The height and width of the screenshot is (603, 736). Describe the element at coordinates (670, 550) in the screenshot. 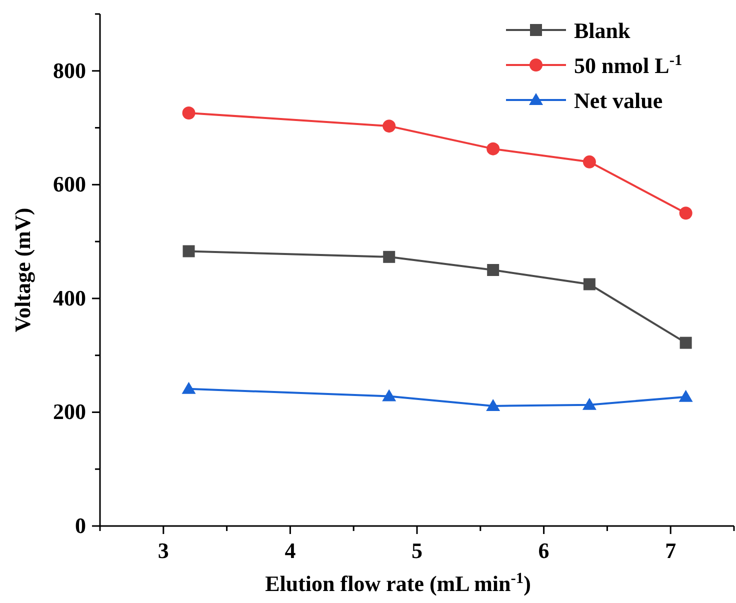

I see `x-tick-label: 7` at that location.